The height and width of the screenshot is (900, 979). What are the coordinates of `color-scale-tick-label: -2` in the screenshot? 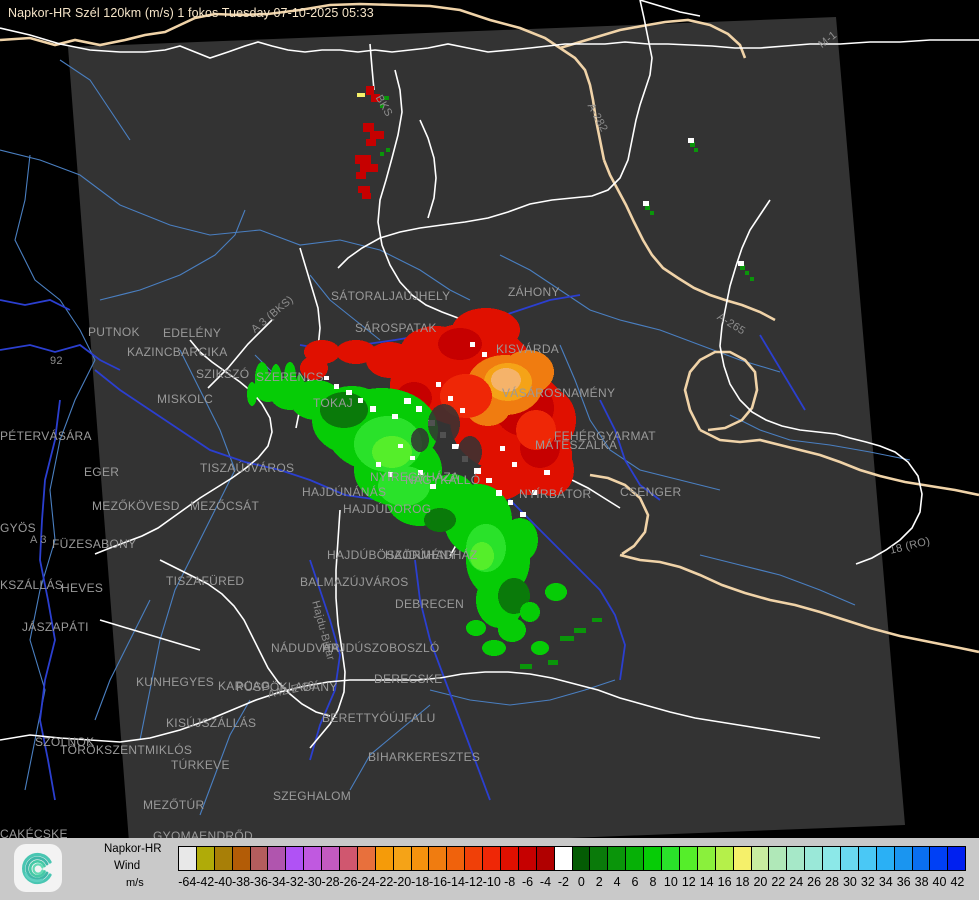 It's located at (563, 882).